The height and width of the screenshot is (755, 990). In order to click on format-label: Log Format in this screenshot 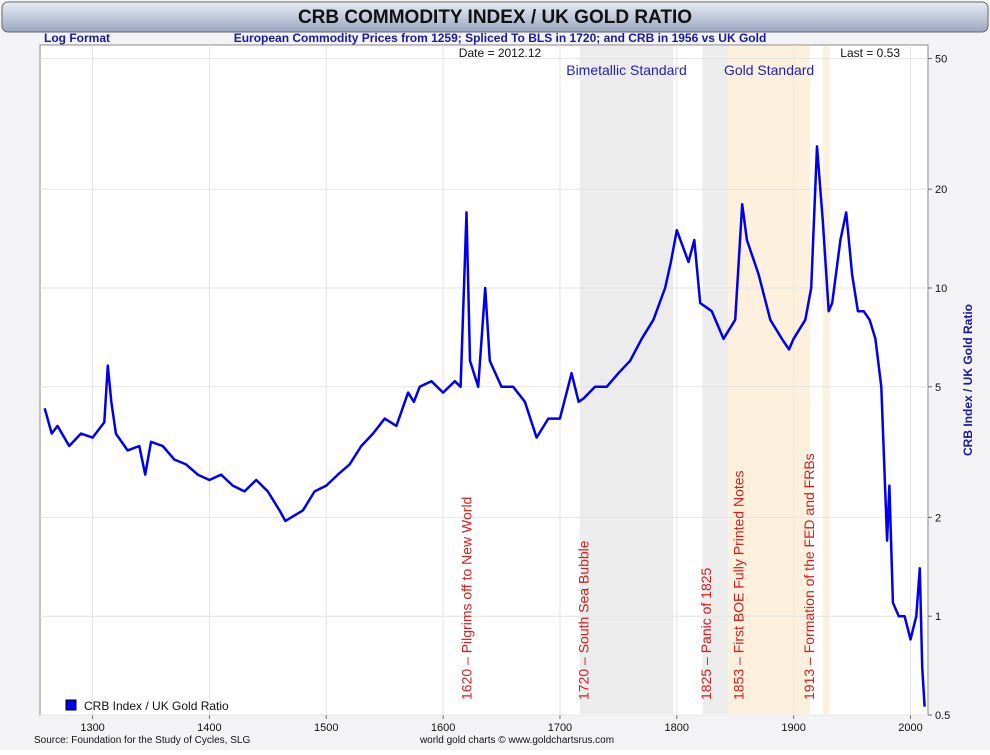, I will do `click(77, 38)`.